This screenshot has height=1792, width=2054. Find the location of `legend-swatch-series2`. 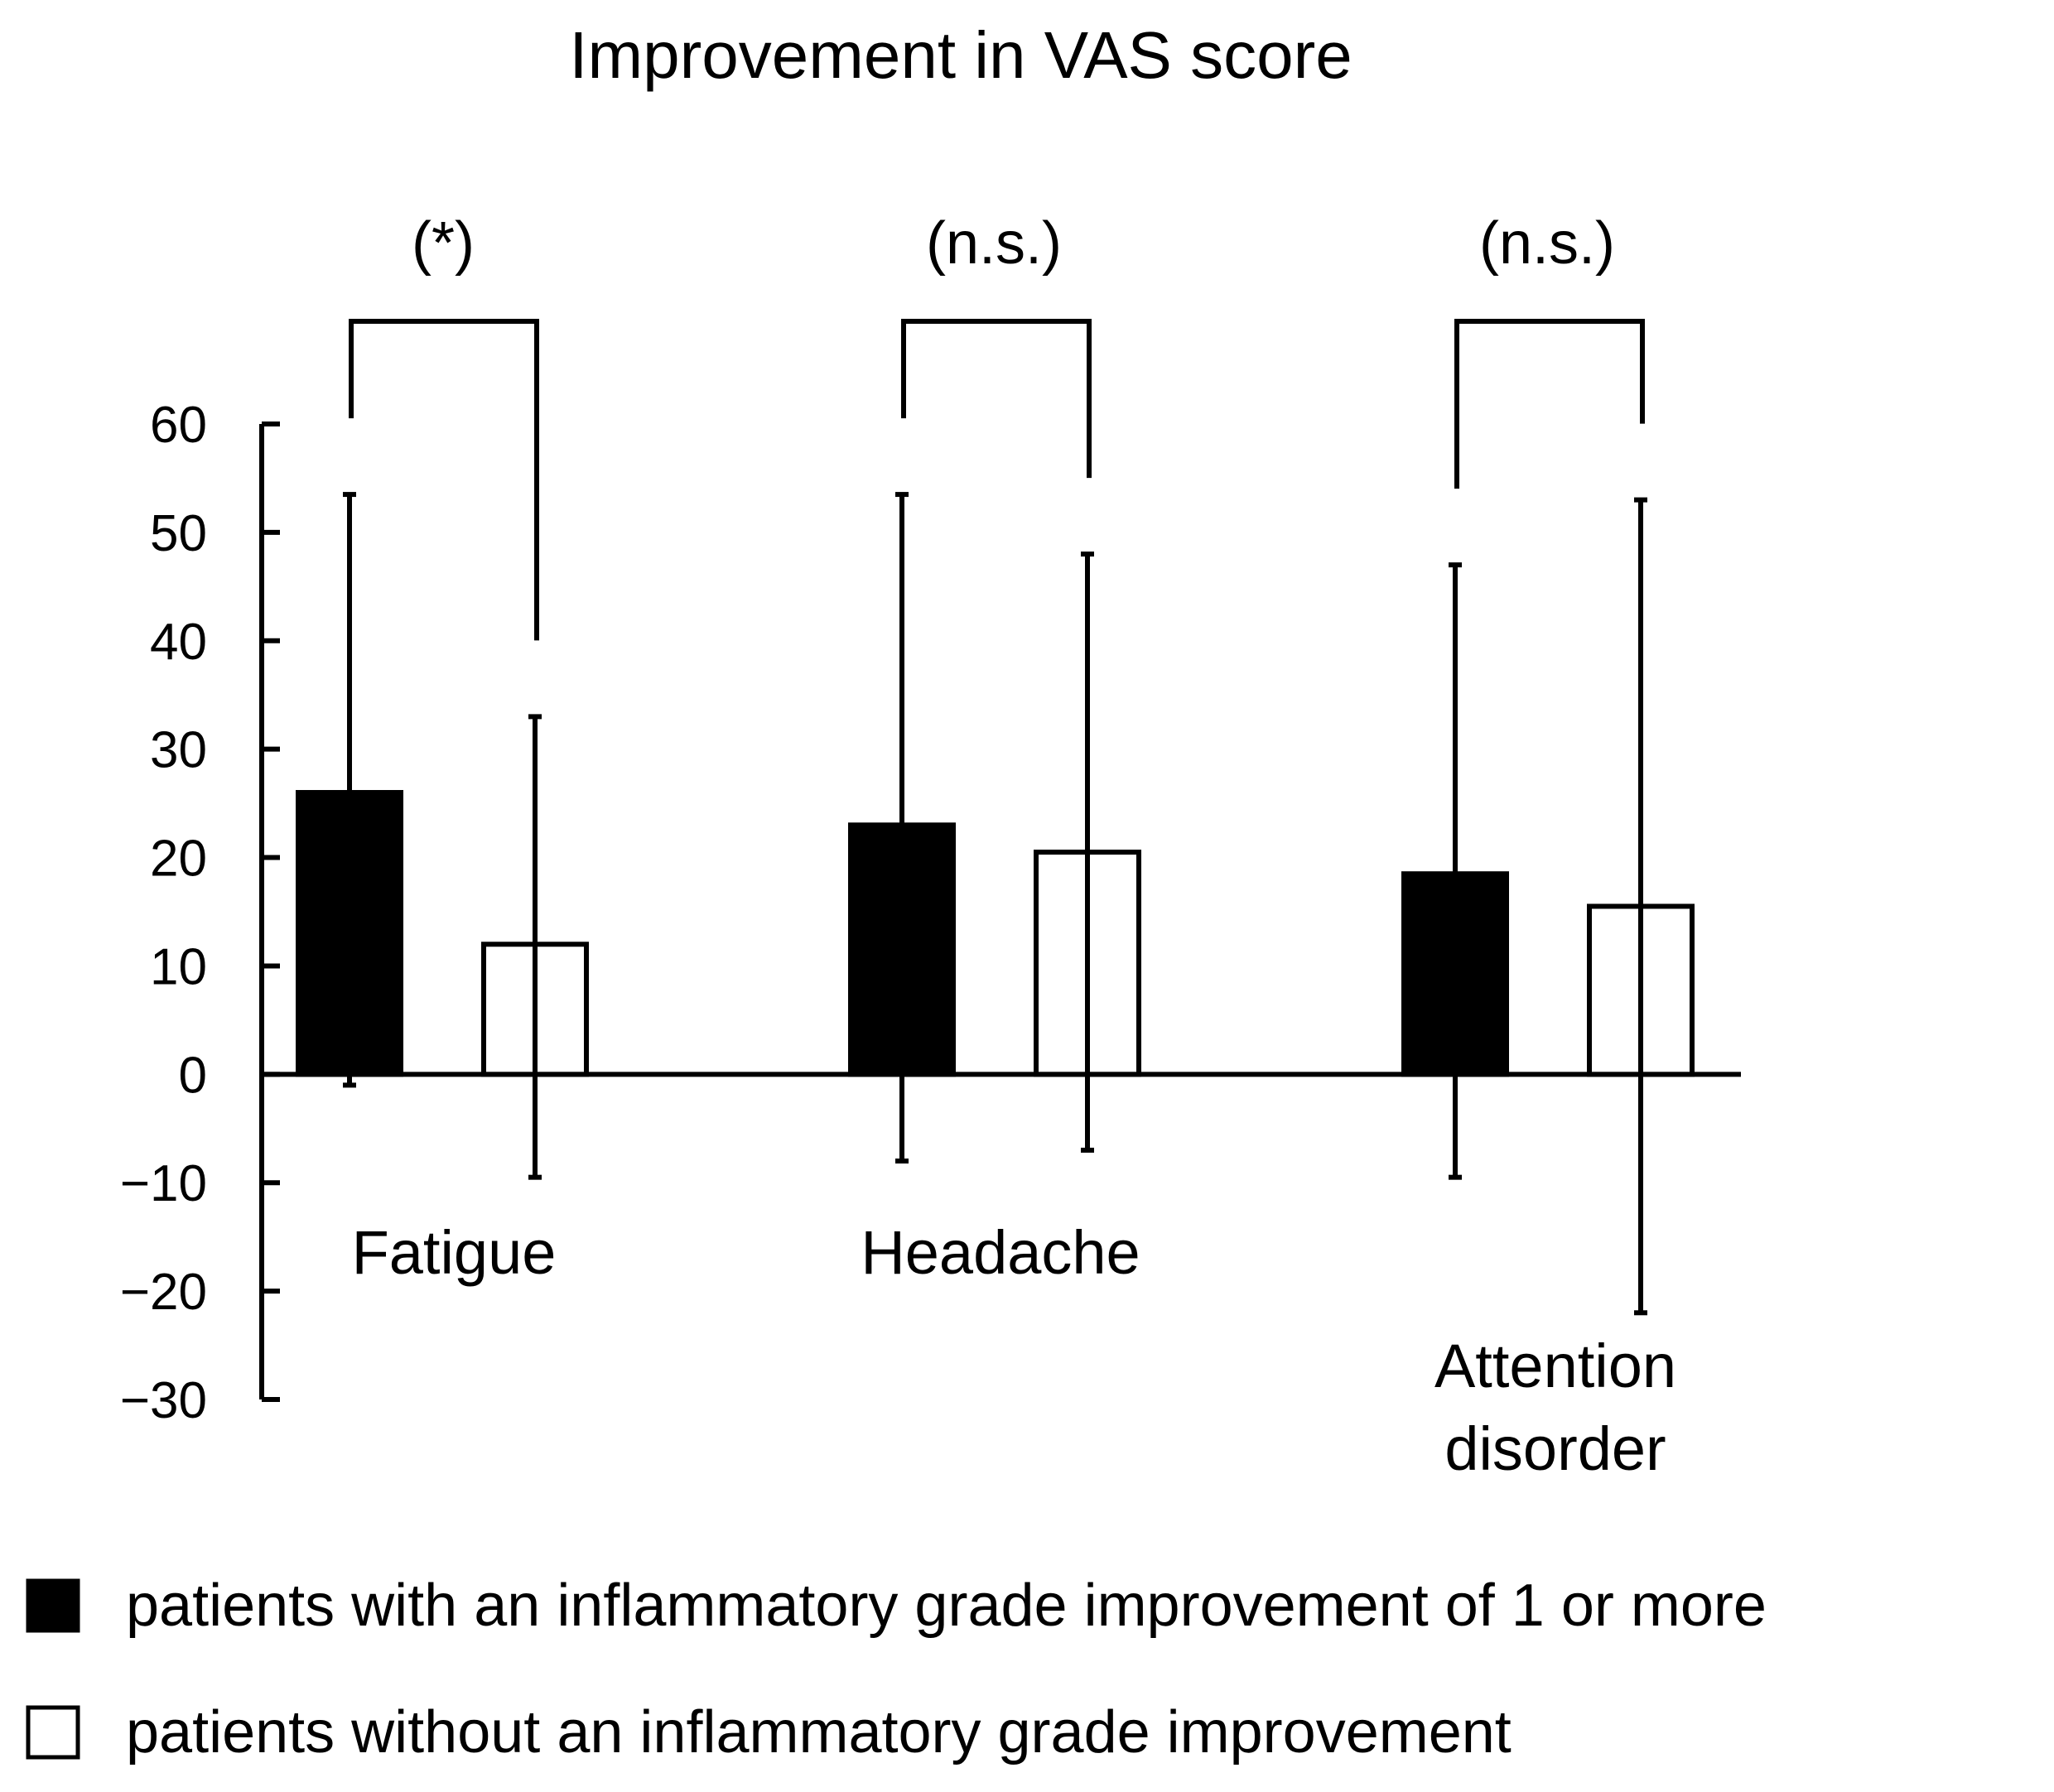

legend-swatch-series2 is located at coordinates (53, 1732).